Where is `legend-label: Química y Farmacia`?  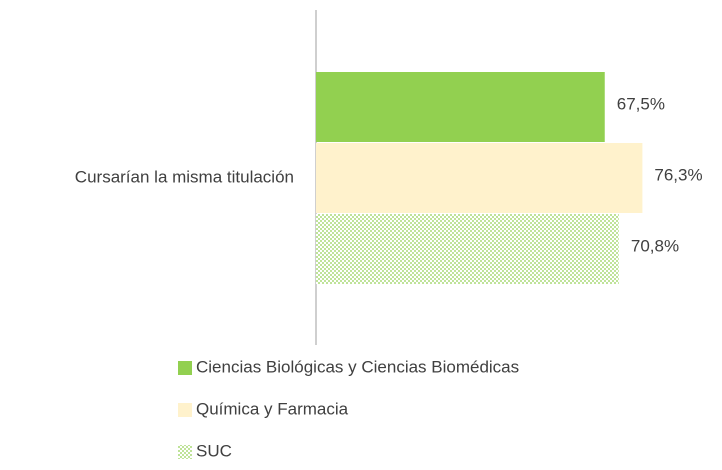
legend-label: Química y Farmacia is located at coordinates (272, 408).